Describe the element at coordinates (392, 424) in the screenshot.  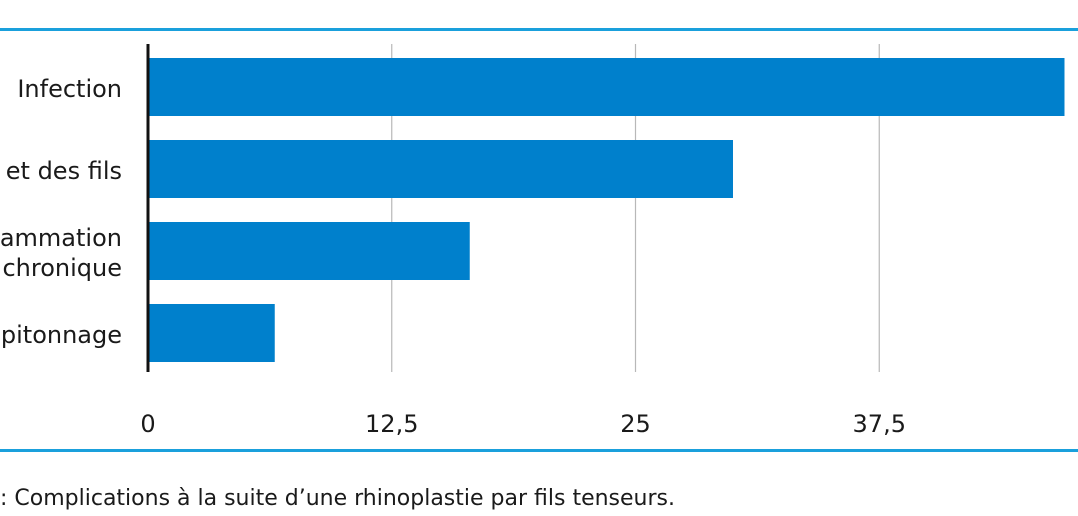
I see `x-tick-label-1: 12,5` at that location.